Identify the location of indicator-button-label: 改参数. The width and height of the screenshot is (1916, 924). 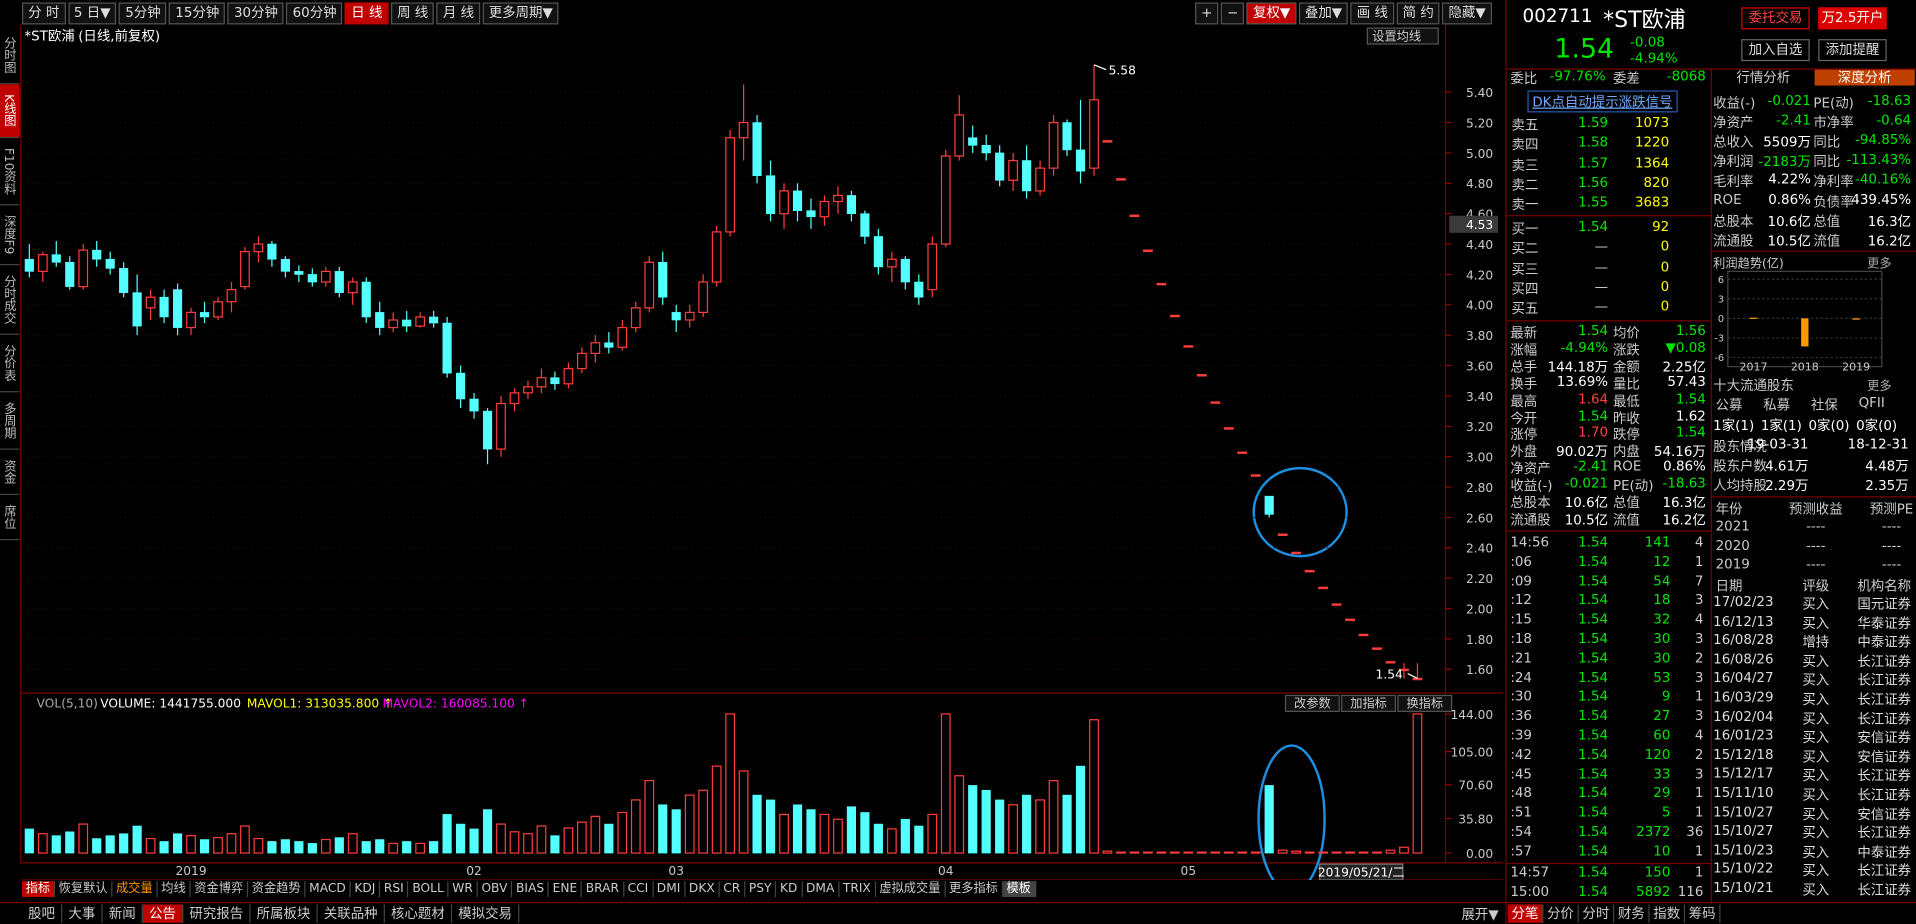
(1312, 703).